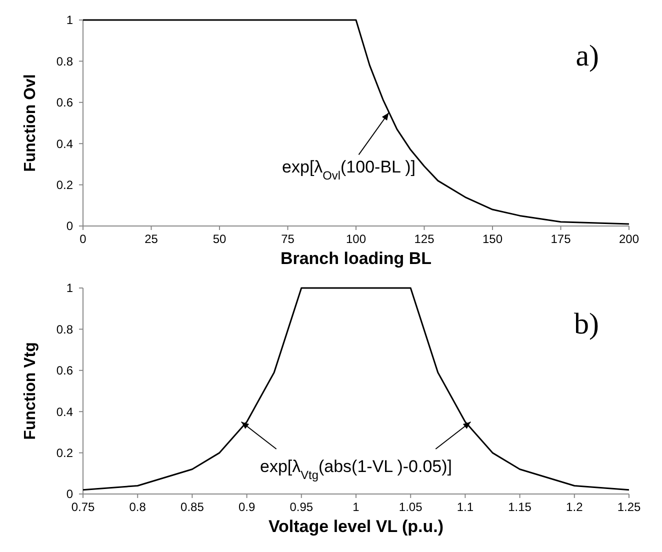  I want to click on annotation: exp[λ$_{Vtg}$(abs(1-VL )-0.05)], so click(356, 469).